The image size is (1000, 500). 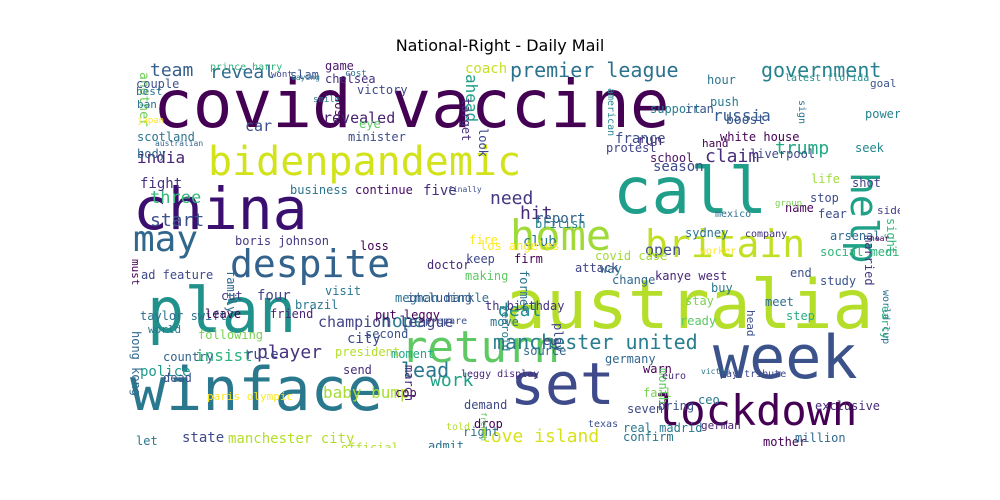 I want to click on cloud-word: deal, so click(x=520, y=310).